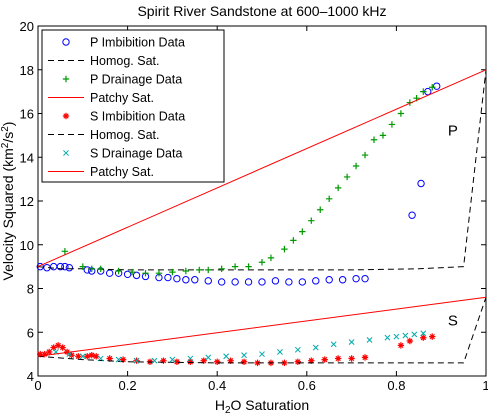 This screenshot has height=420, width=488. Describe the element at coordinates (136, 80) in the screenshot. I see `legend-label: P Drainage Data` at that location.